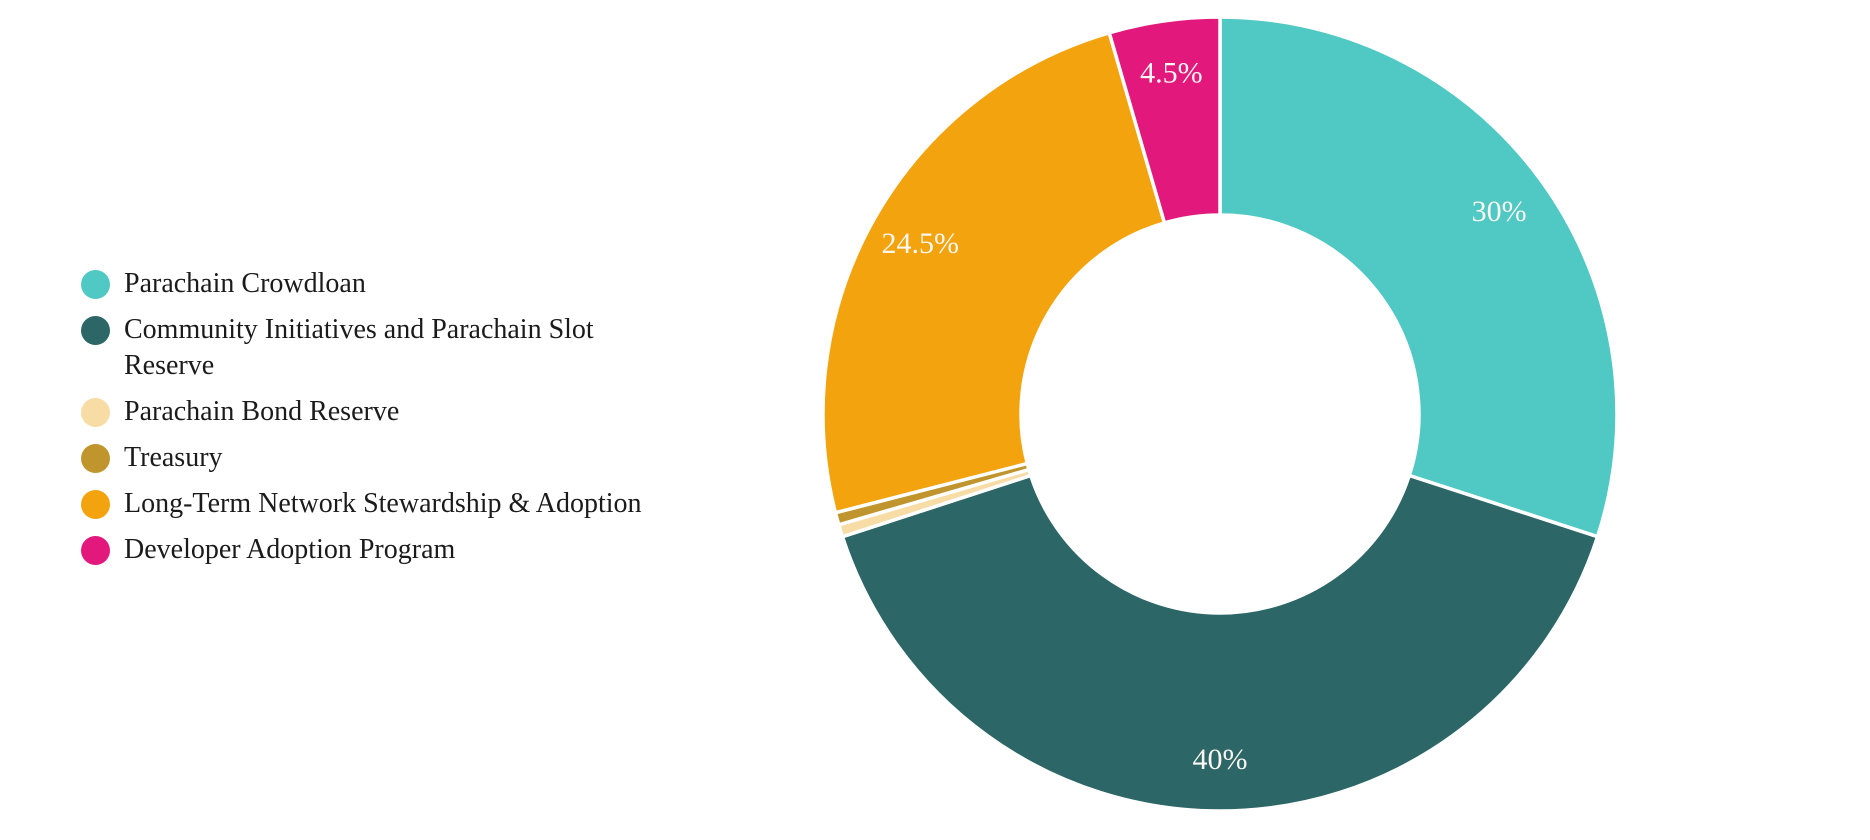 Image resolution: width=1870 pixels, height=840 pixels. Describe the element at coordinates (371, 458) in the screenshot. I see `legend-item-treasury: Treasury` at that location.